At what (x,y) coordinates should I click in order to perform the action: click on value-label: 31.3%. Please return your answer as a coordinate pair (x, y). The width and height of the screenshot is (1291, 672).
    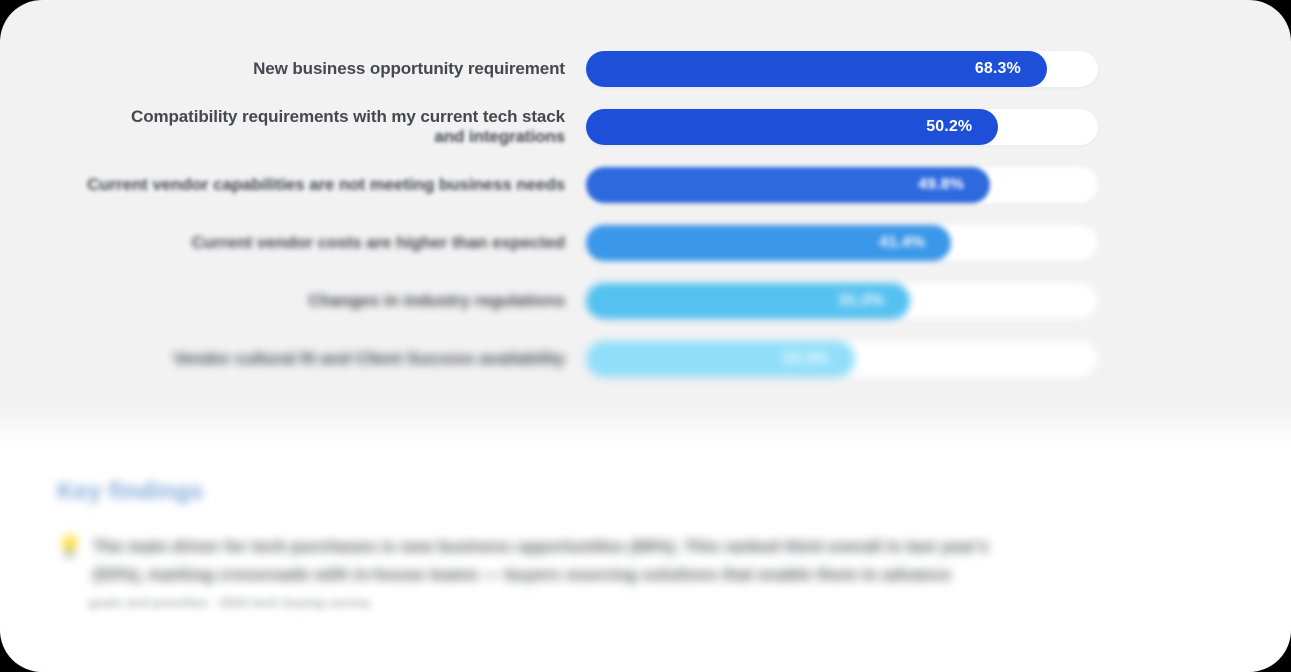
    Looking at the image, I should click on (861, 300).